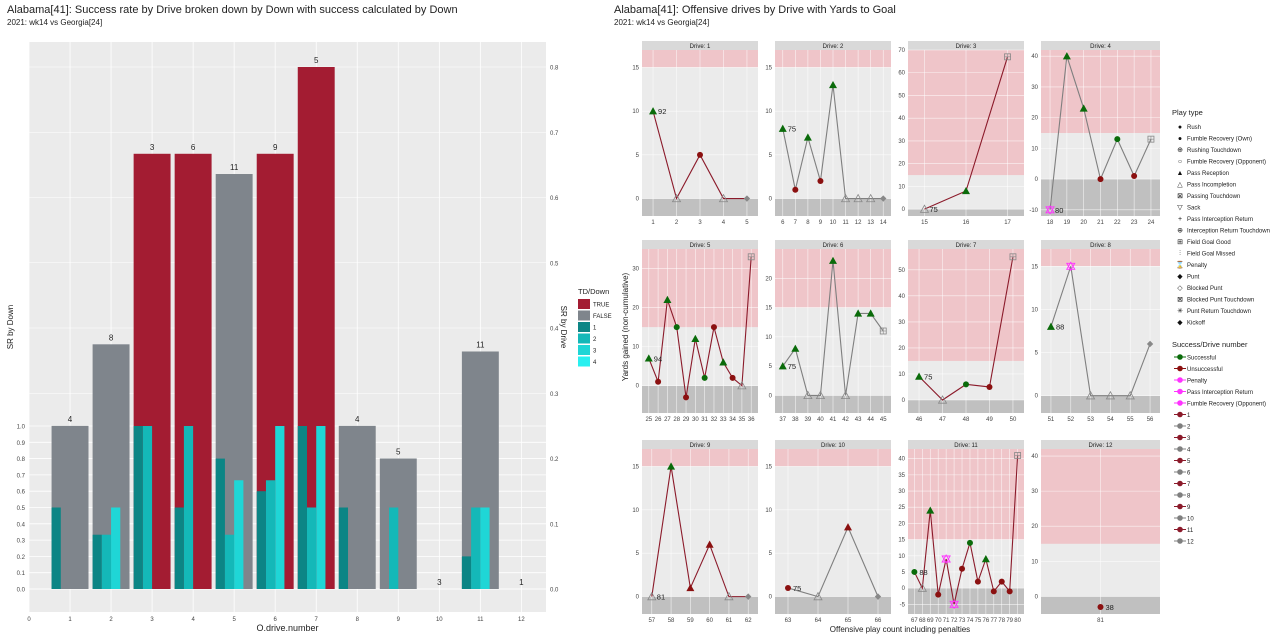  I want to click on drive-play-count-label: 11, so click(480, 344).